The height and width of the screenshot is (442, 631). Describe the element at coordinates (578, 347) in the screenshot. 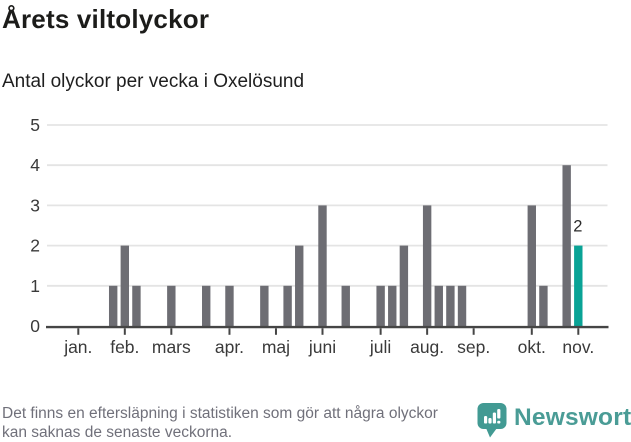

I see `x-tick-label-nov: nov.` at that location.